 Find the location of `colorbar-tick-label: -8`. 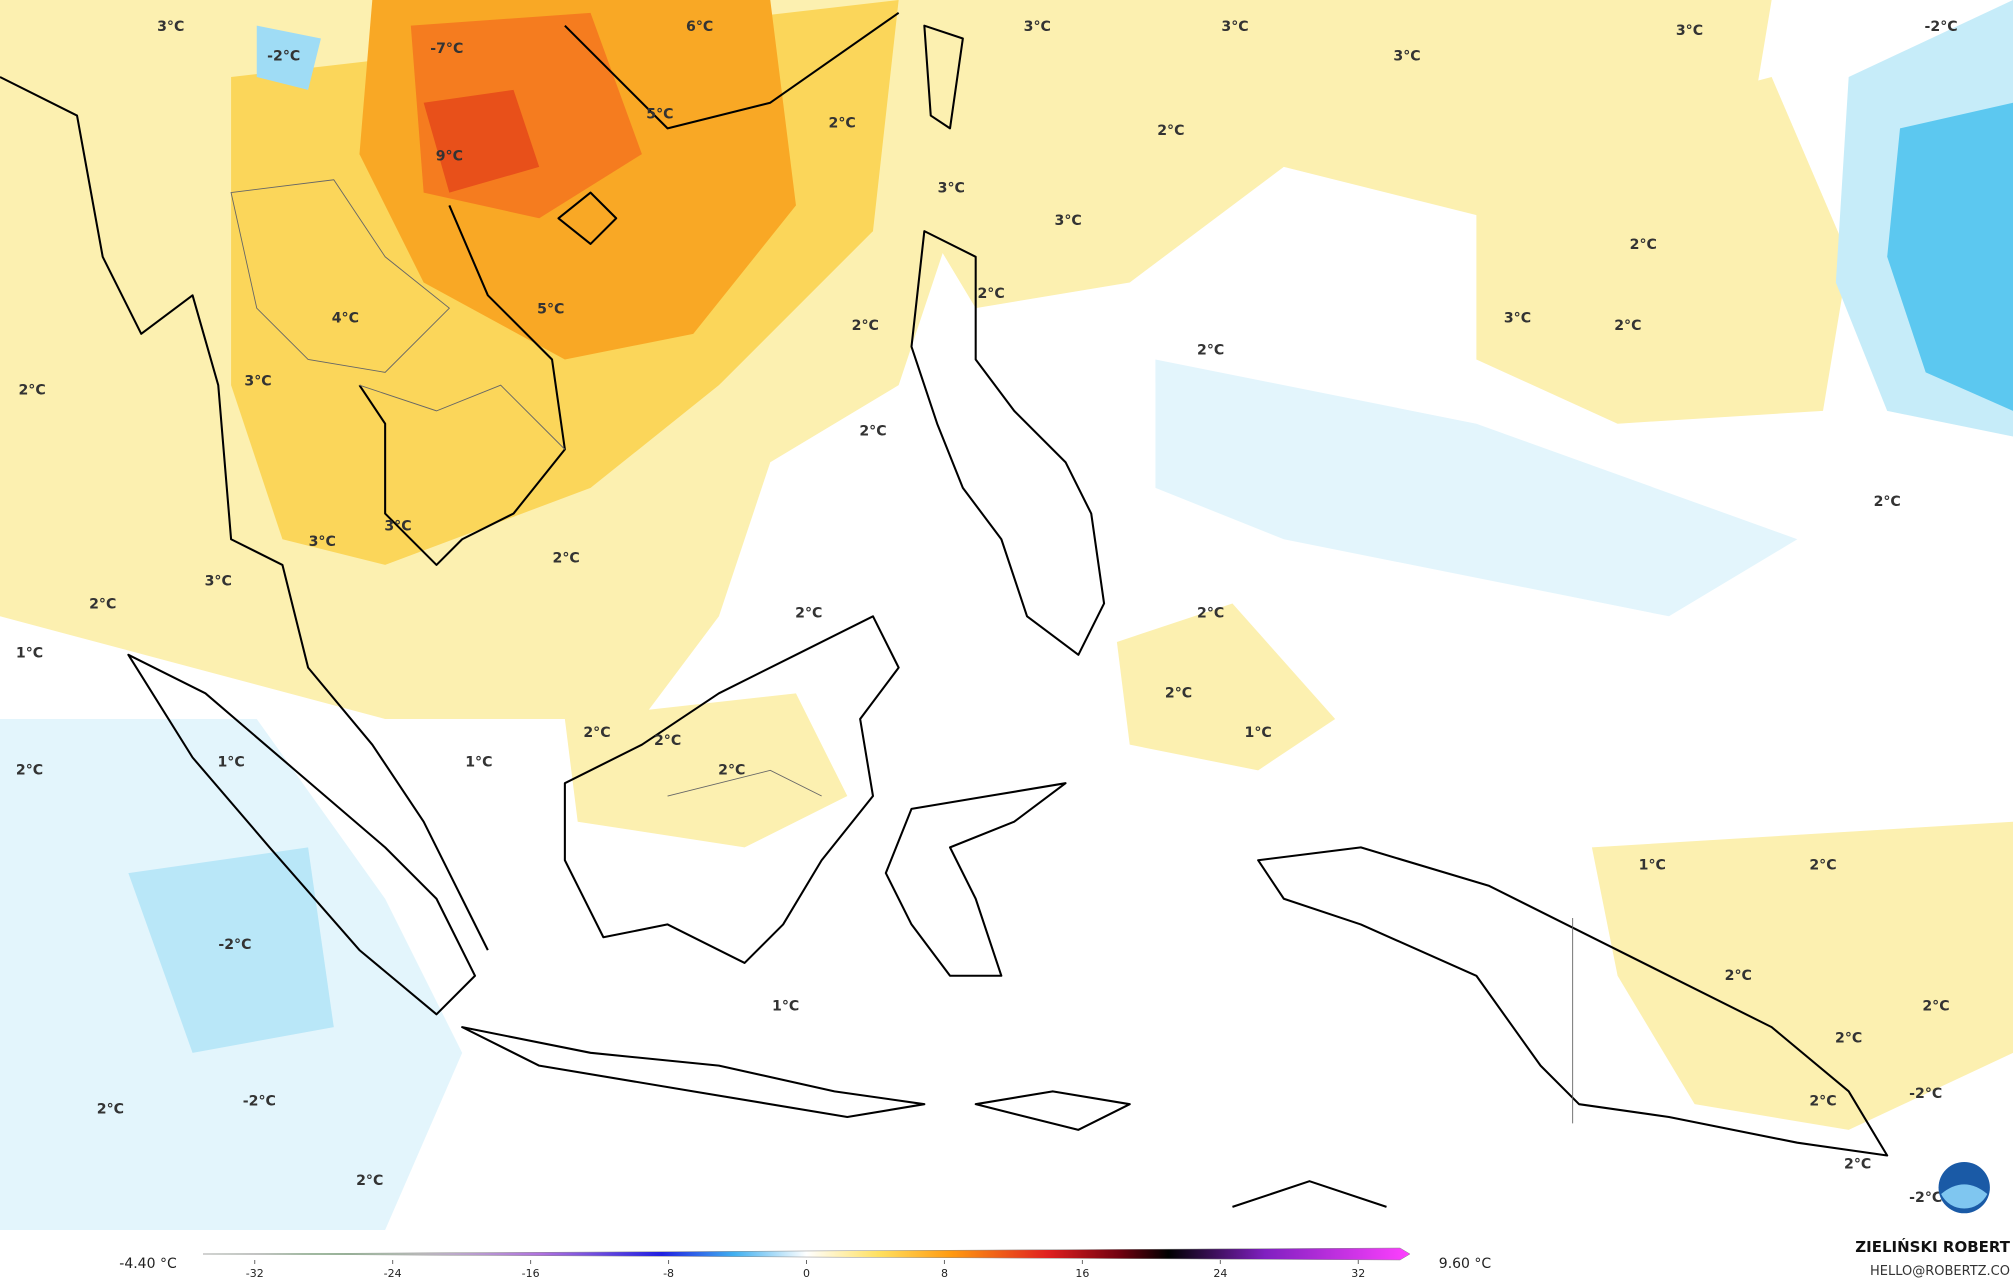

colorbar-tick-label: -8 is located at coordinates (668, 1273).